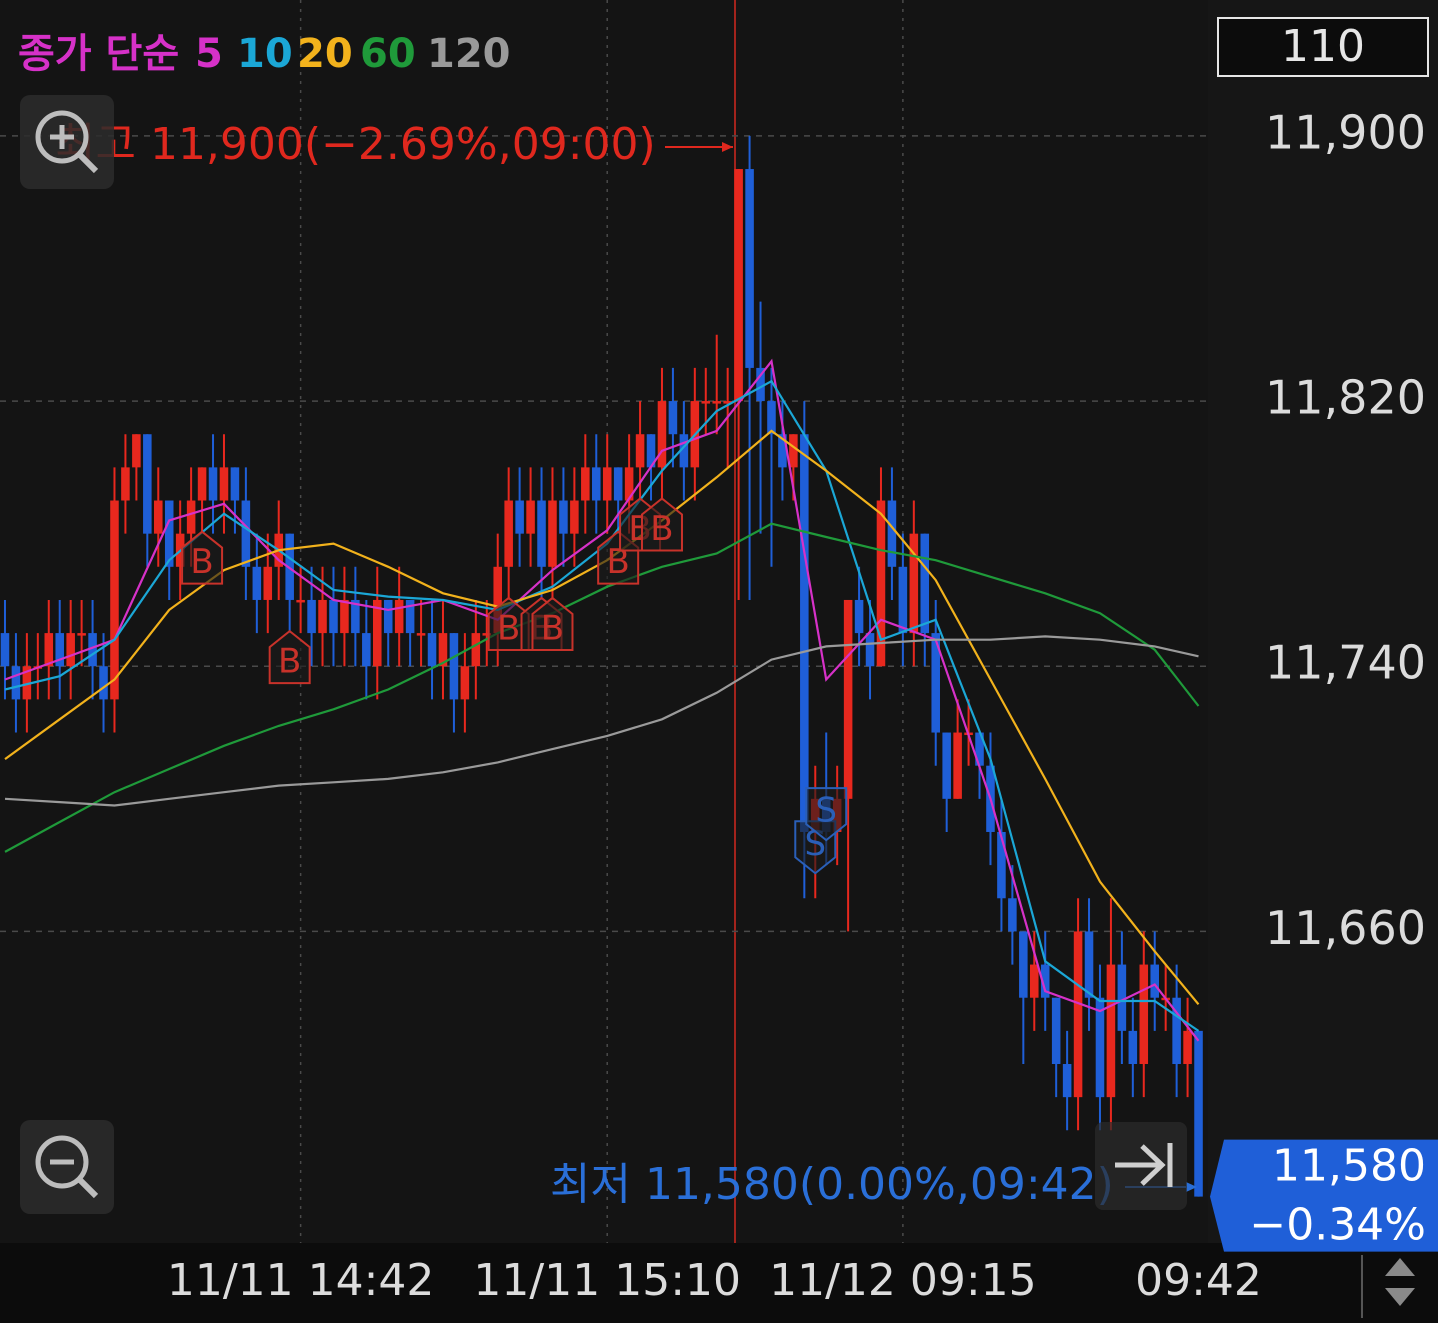 The image size is (1438, 1323). Describe the element at coordinates (88, 1188) in the screenshot. I see `zoom-out-handle` at that location.